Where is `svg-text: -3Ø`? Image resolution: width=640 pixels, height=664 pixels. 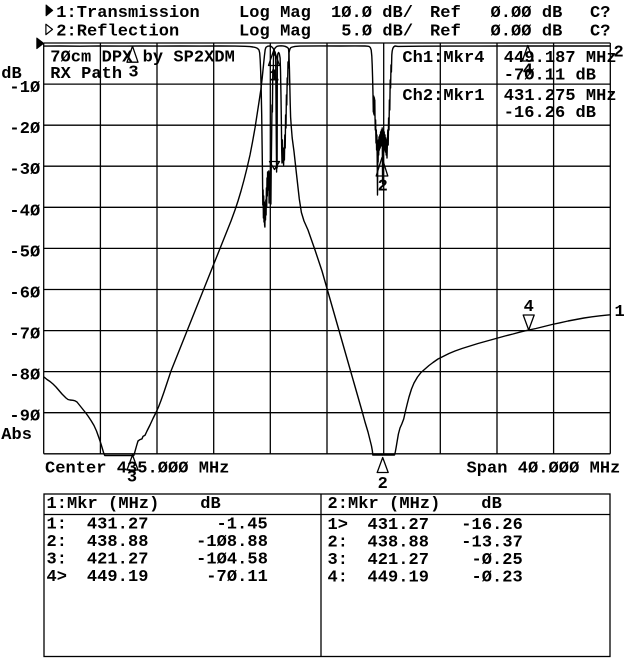 svg-text: -3Ø is located at coordinates (24, 170).